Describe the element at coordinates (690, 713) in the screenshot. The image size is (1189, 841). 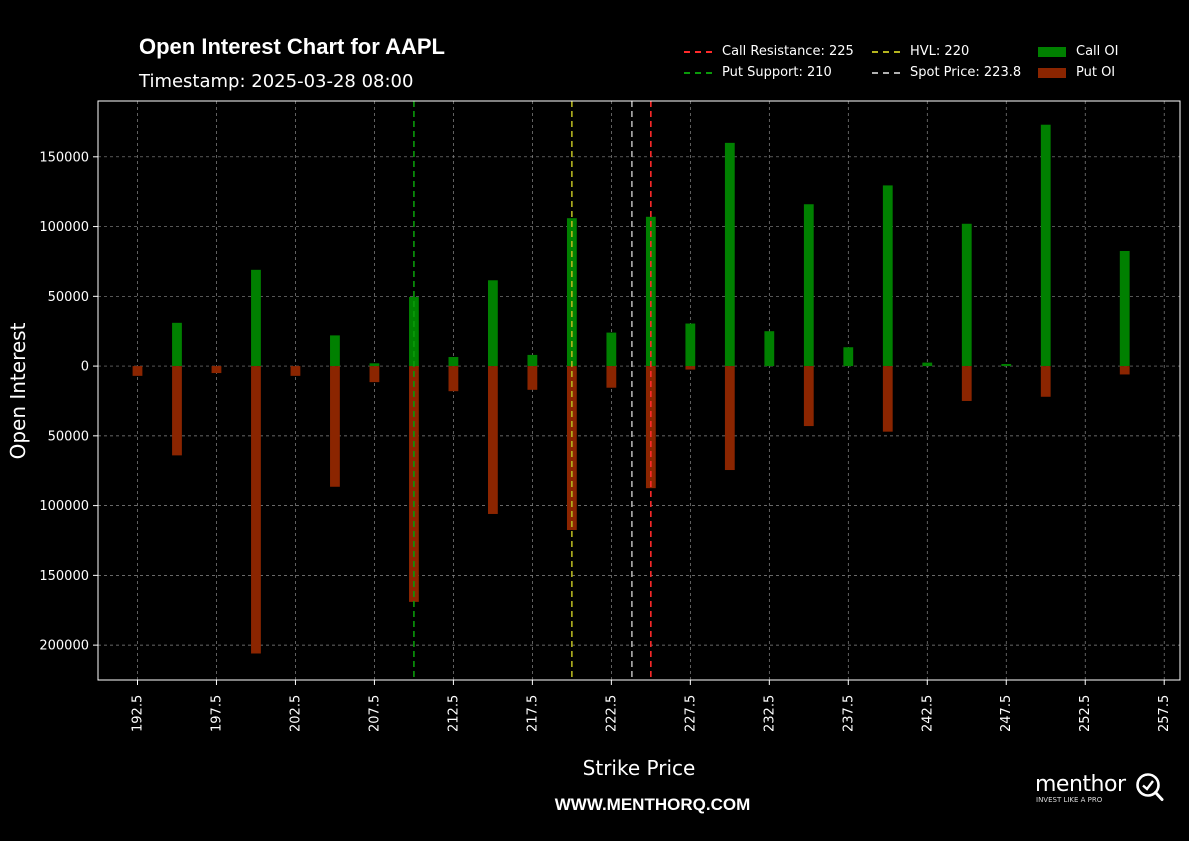
I see `x-tick-label: 227.5` at that location.